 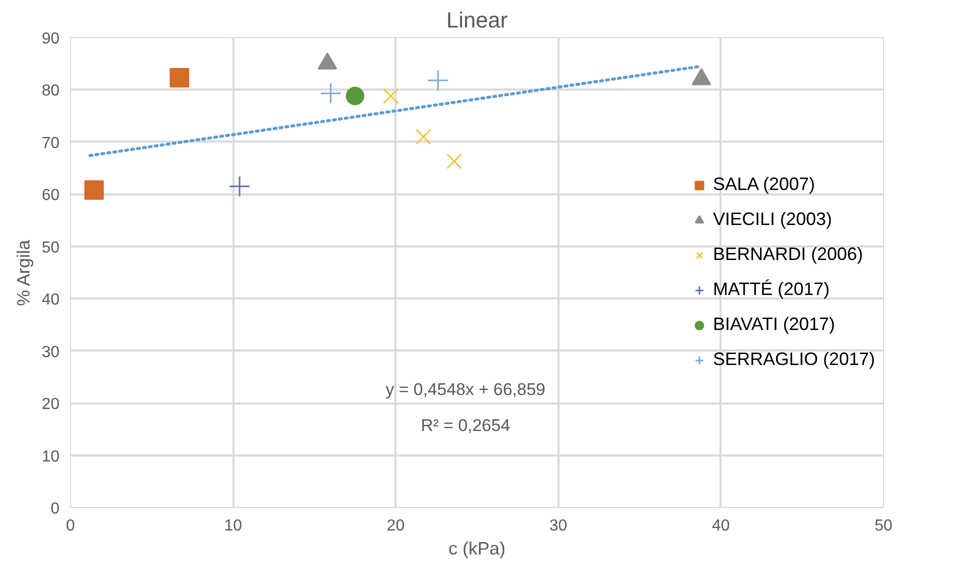 I want to click on x-tick-label: 40, so click(x=721, y=526).